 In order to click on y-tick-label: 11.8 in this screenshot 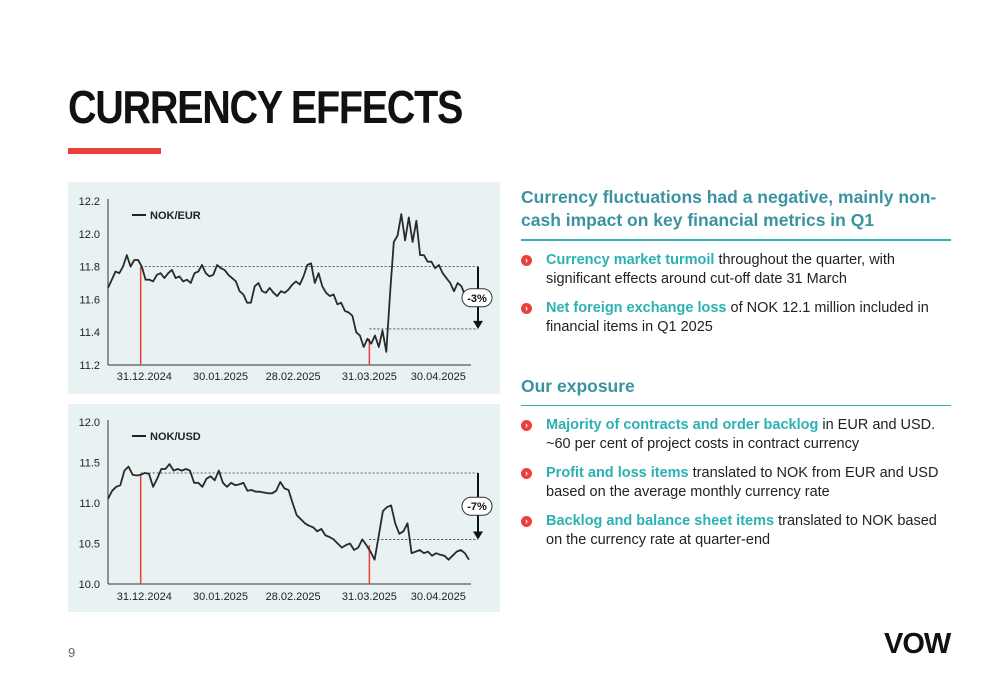, I will do `click(89, 268)`.